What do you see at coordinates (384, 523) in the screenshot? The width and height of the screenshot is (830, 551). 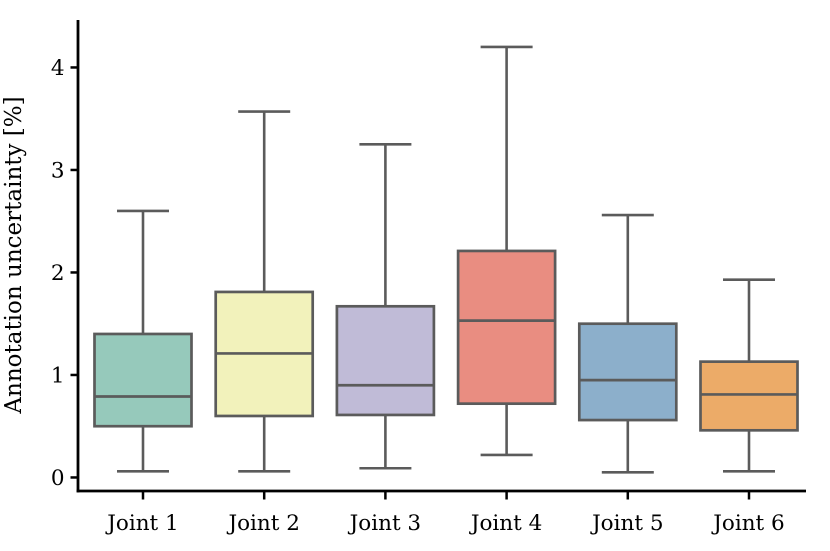 I see `x-tick-label: Joint 3` at bounding box center [384, 523].